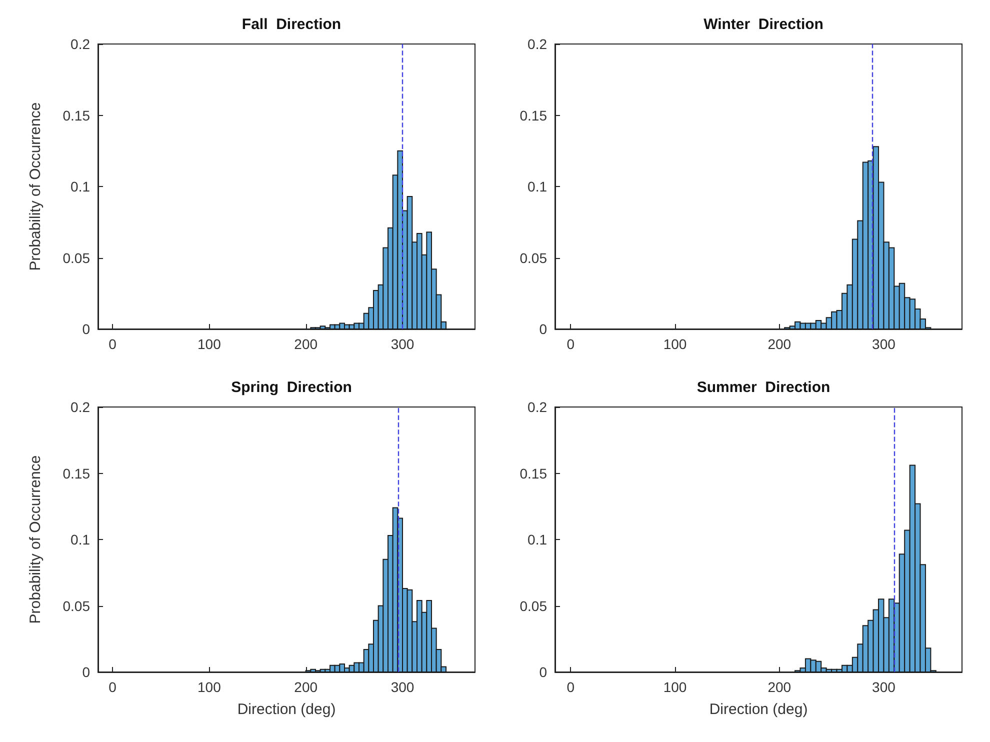 The height and width of the screenshot is (742, 990). What do you see at coordinates (291, 387) in the screenshot?
I see `chart-title: Spring Direction` at bounding box center [291, 387].